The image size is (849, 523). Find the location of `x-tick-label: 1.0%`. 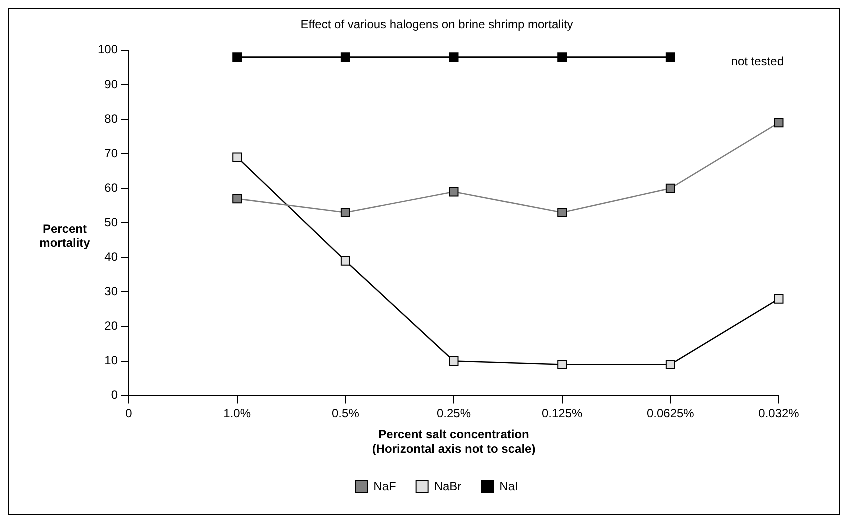

x-tick-label: 1.0% is located at coordinates (238, 413).